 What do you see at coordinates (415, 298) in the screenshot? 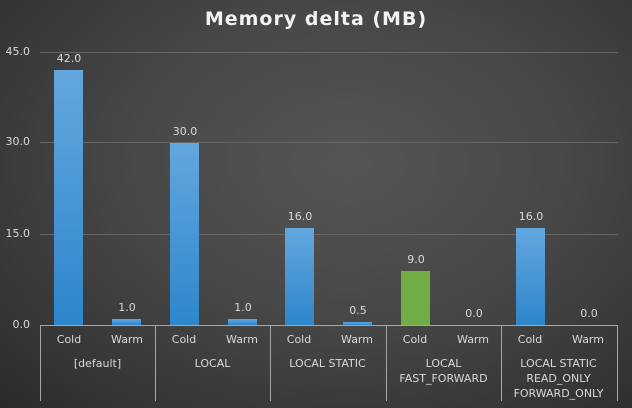
I see `bar-local-fast-forward-cold` at bounding box center [415, 298].